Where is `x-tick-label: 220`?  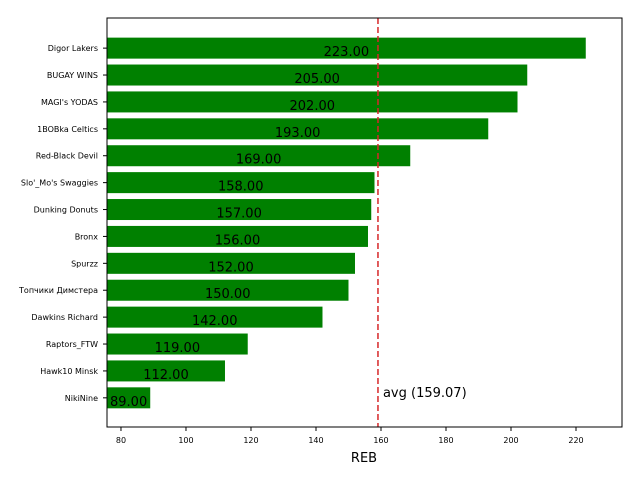 x-tick-label: 220 is located at coordinates (575, 440).